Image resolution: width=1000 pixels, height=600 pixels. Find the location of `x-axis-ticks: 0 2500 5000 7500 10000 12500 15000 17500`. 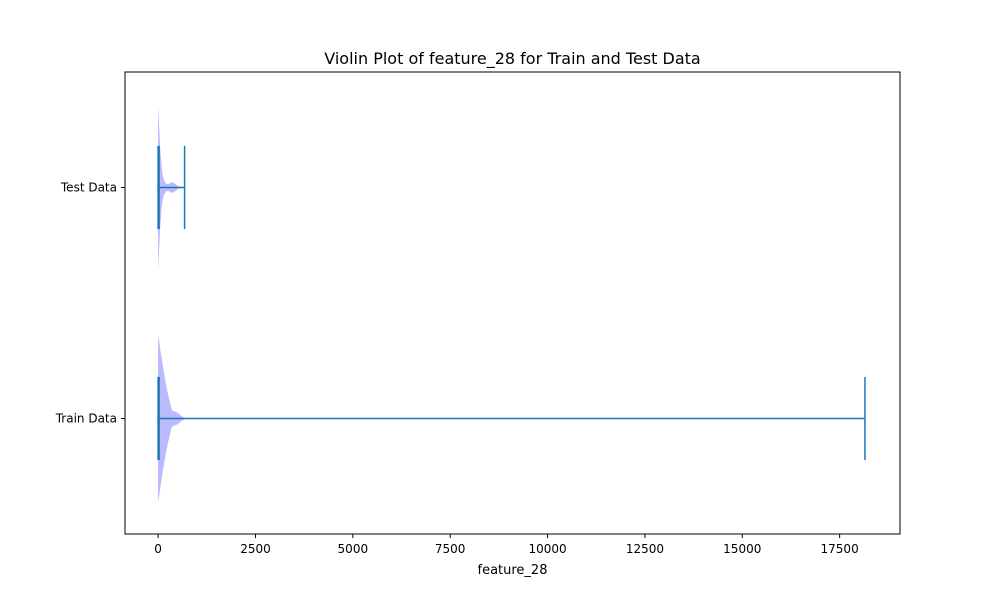

x-axis-ticks: 0 2500 5000 7500 10000 12500 15000 17500 is located at coordinates (506, 545).